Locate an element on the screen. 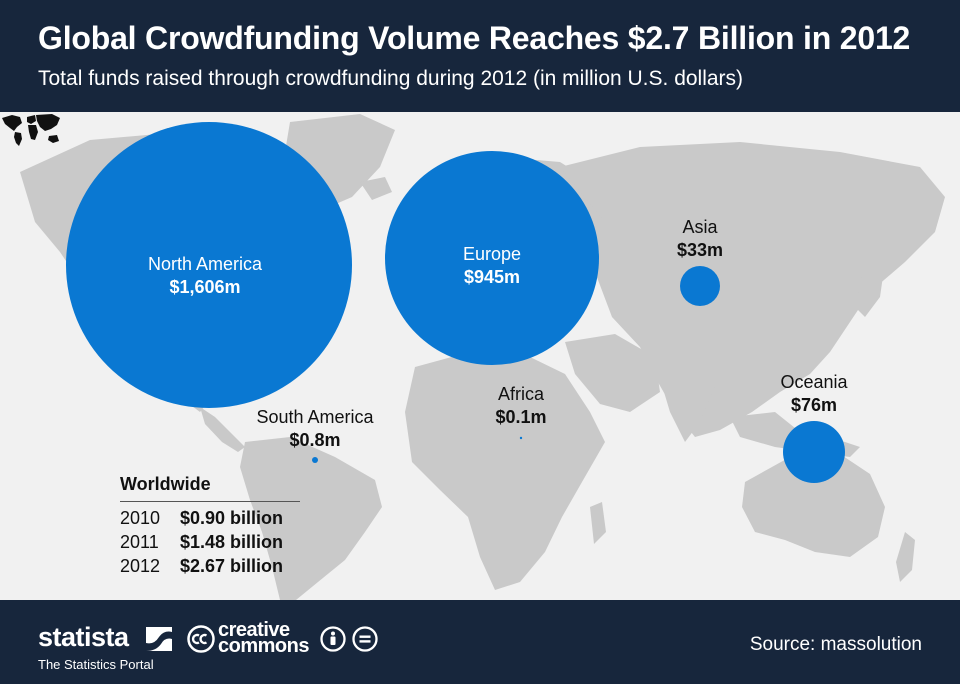 The height and width of the screenshot is (684, 960). bubble-asia is located at coordinates (700, 286).